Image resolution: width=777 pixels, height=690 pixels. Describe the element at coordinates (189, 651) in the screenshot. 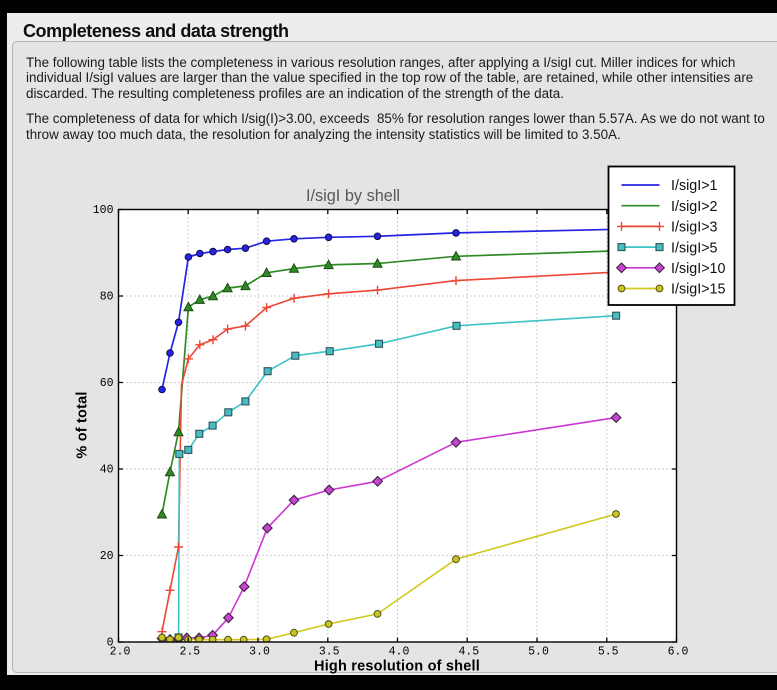

I see `svg-text: 2.5` at that location.